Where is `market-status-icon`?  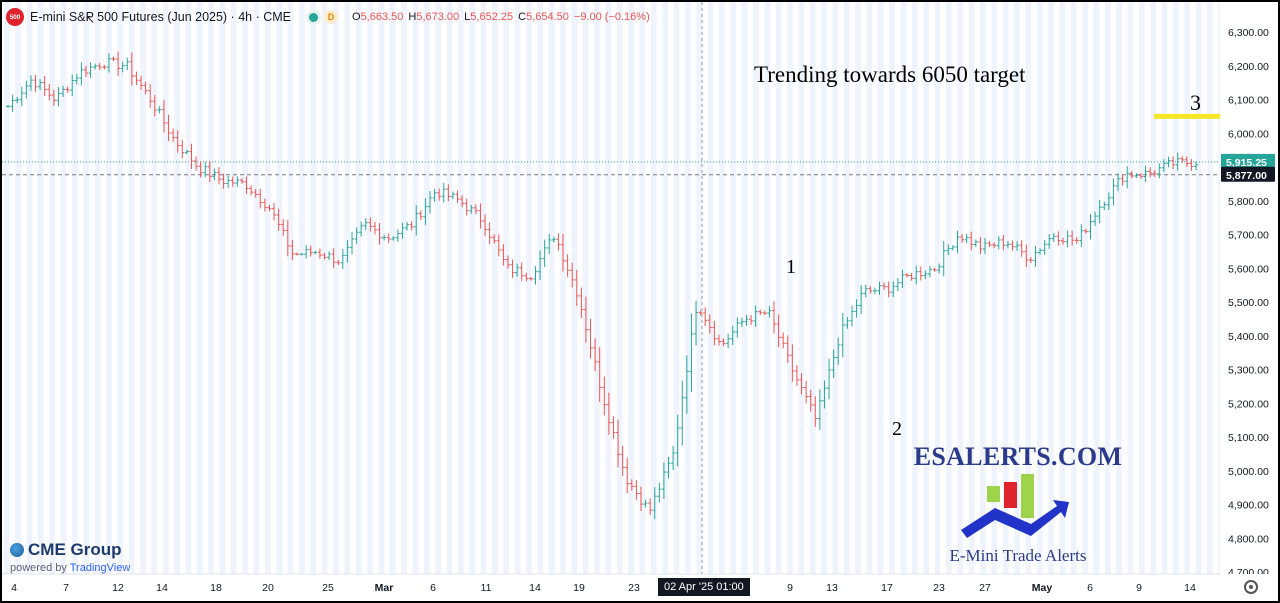
market-status-icon is located at coordinates (313, 17).